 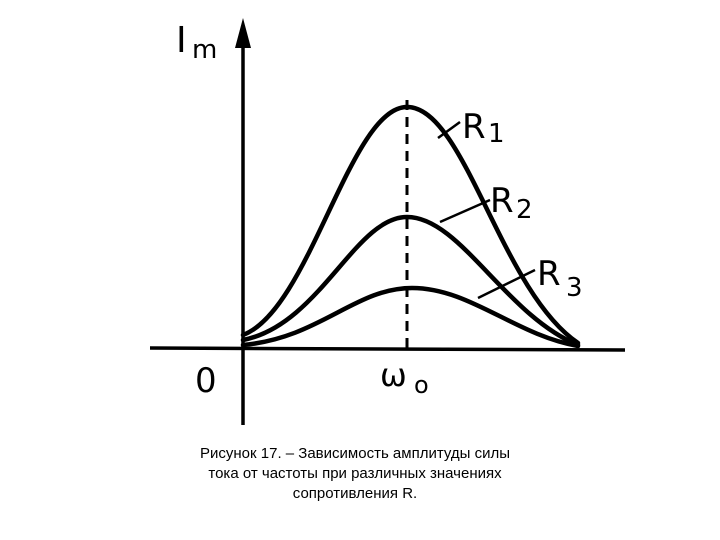 What do you see at coordinates (243, 33) in the screenshot?
I see `y-axis-arrow` at bounding box center [243, 33].